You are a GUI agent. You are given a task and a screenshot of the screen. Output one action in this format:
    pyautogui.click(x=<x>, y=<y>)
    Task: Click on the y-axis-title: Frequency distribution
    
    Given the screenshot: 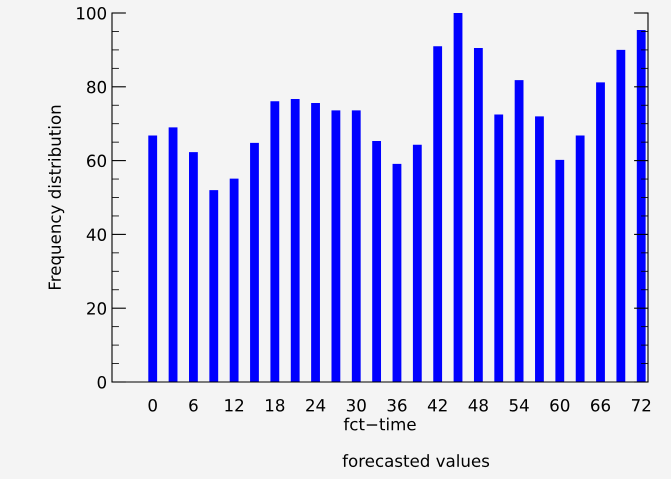 What is the action you would take?
    pyautogui.click(x=56, y=198)
    